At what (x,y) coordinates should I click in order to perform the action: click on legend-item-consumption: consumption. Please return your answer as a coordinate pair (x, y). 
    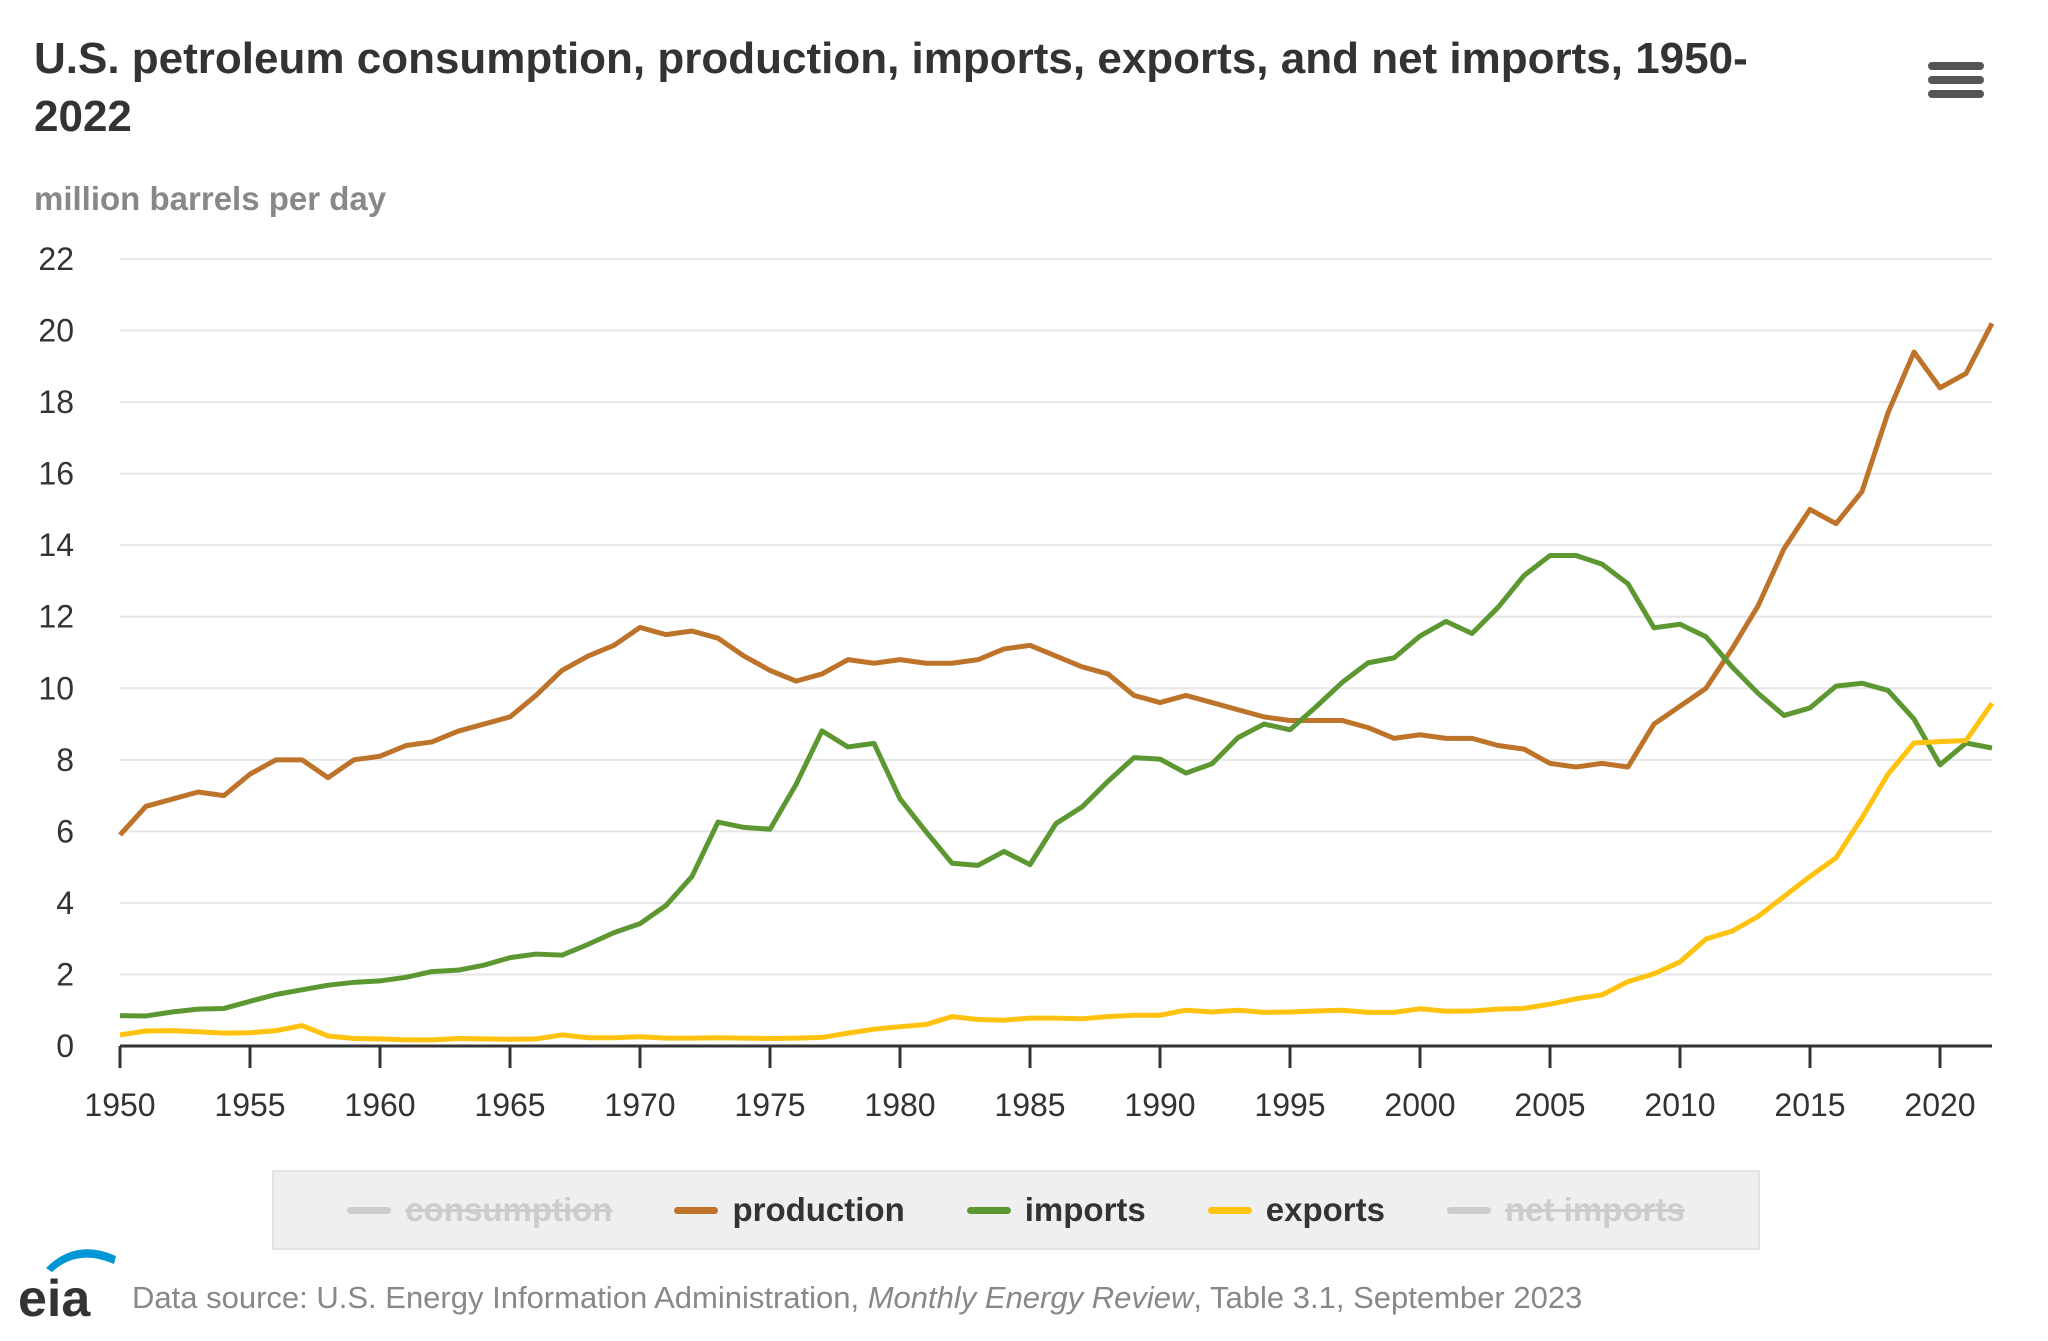
    Looking at the image, I should click on (479, 1210).